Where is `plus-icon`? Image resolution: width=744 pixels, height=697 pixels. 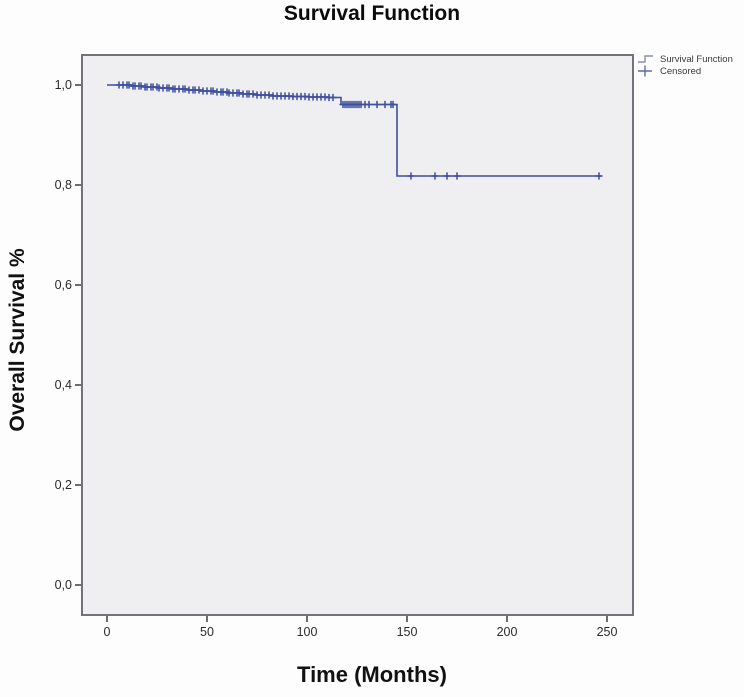
plus-icon is located at coordinates (645, 71).